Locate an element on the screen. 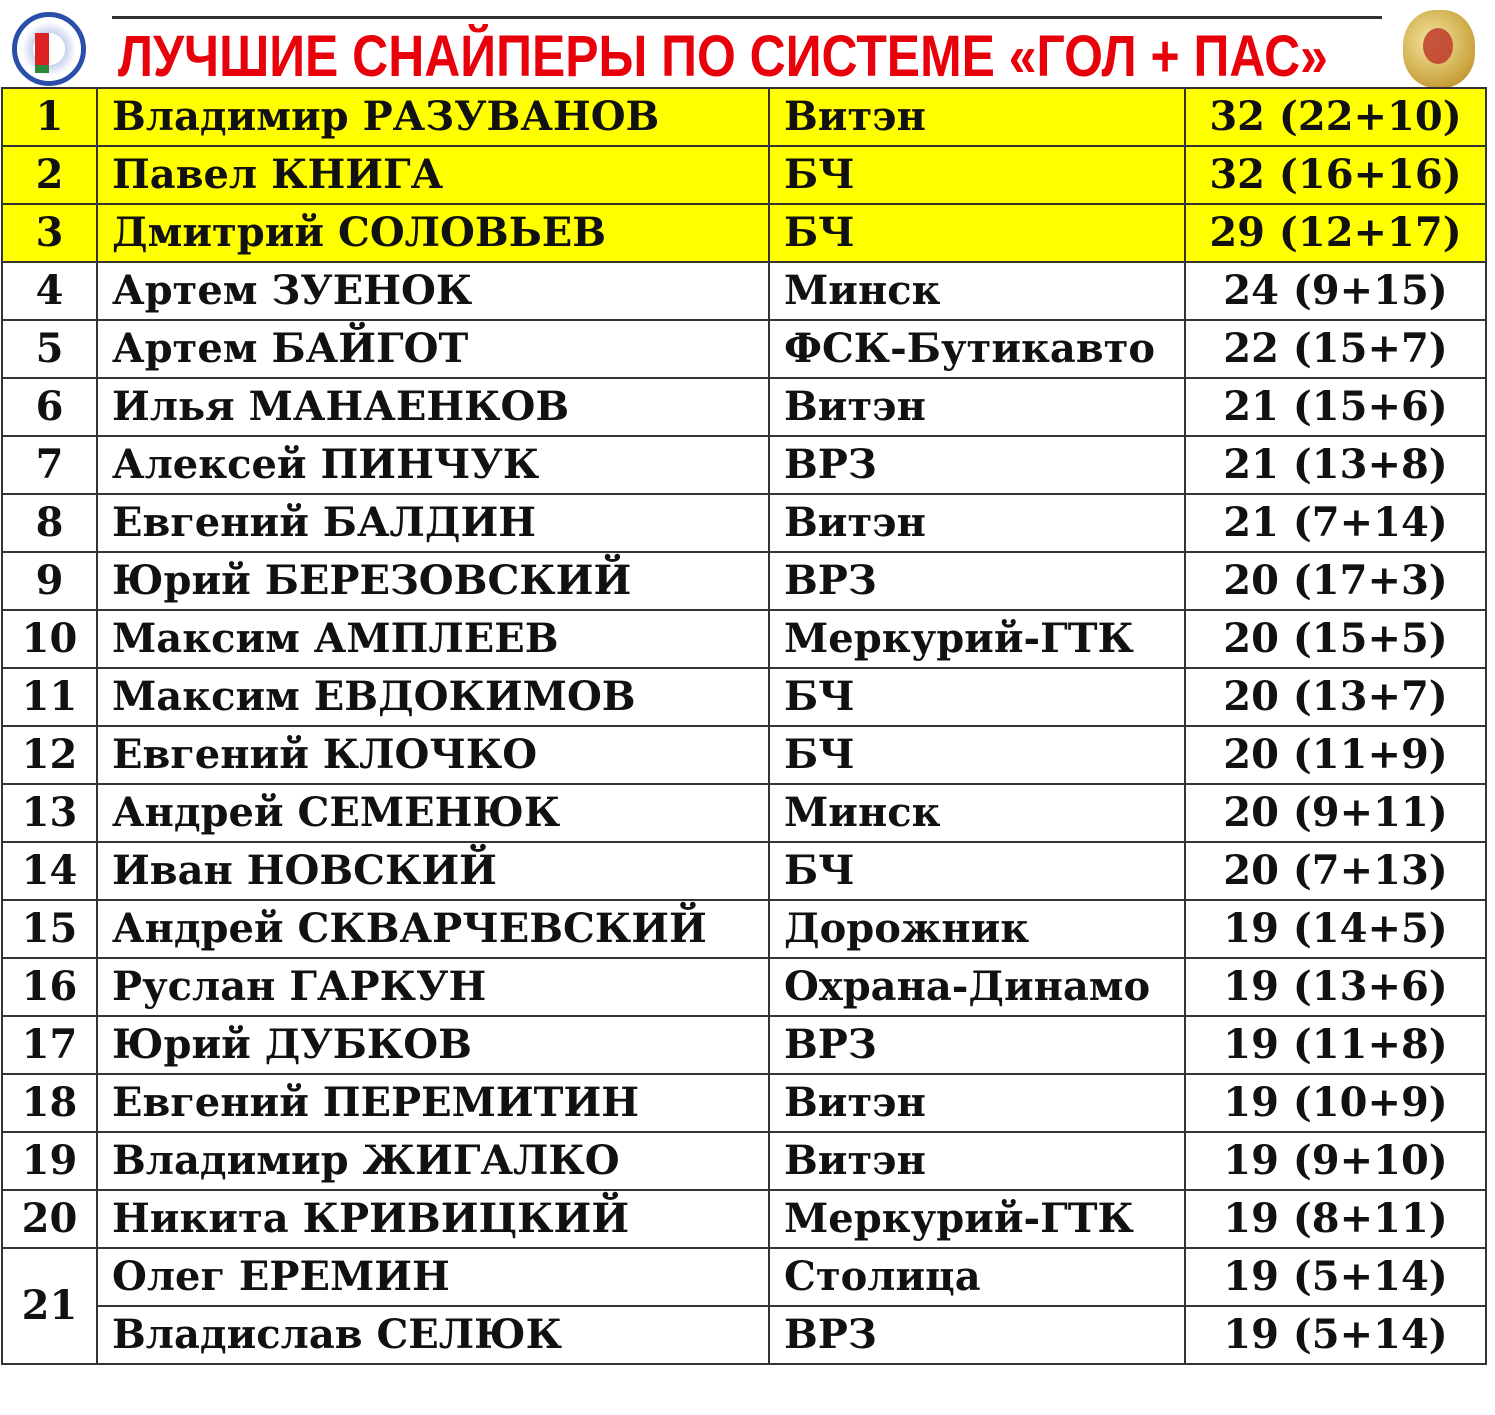  points-cell: 21 (7+14) is located at coordinates (1335, 523).